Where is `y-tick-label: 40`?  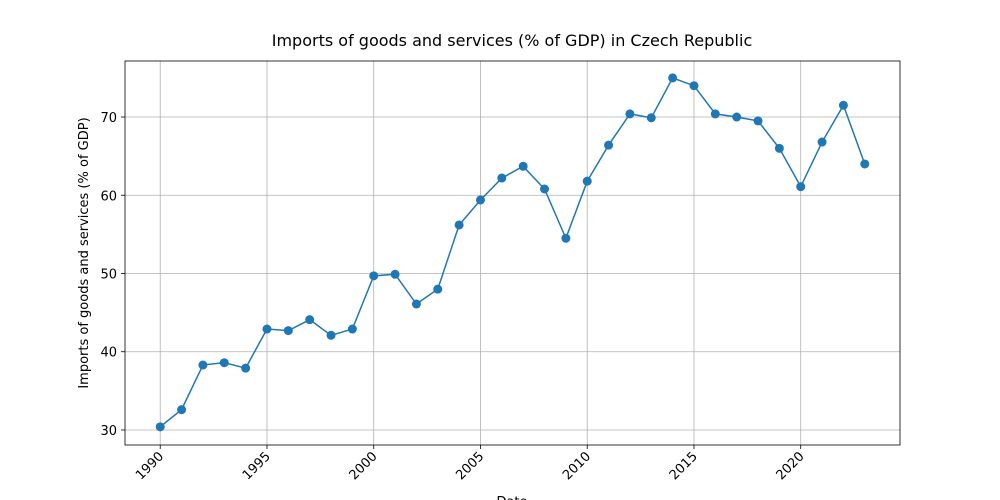 y-tick-label: 40 is located at coordinates (108, 353).